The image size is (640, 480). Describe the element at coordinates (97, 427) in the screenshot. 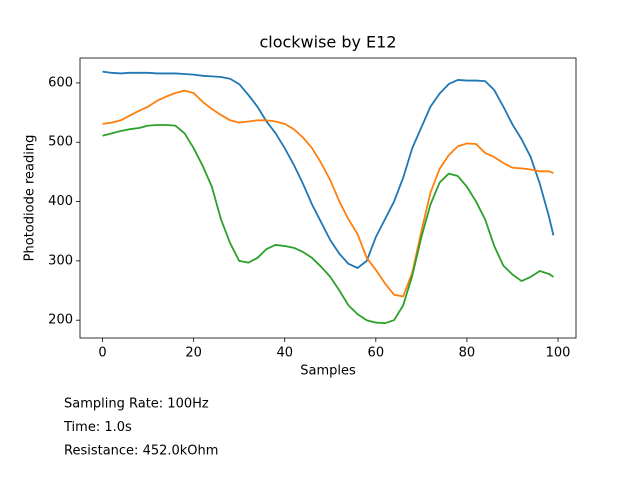

I see `annotation: Time: 1.0s` at that location.